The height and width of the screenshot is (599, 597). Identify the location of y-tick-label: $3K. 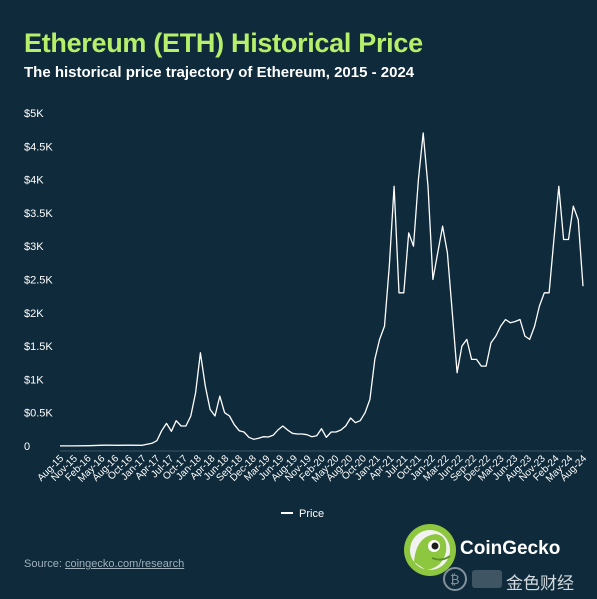
(34, 247).